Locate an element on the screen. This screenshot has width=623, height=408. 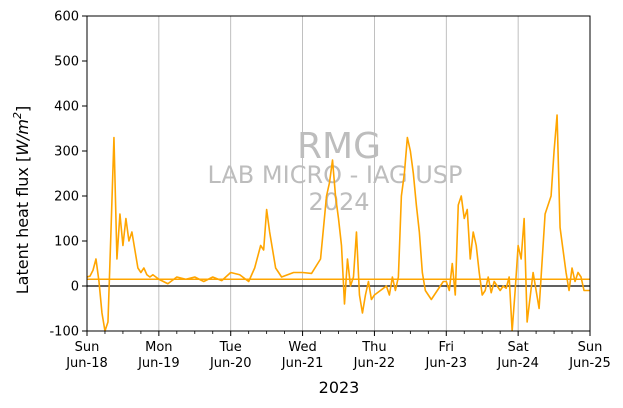
y-axis-title-sup: 2 is located at coordinates (17, 115).